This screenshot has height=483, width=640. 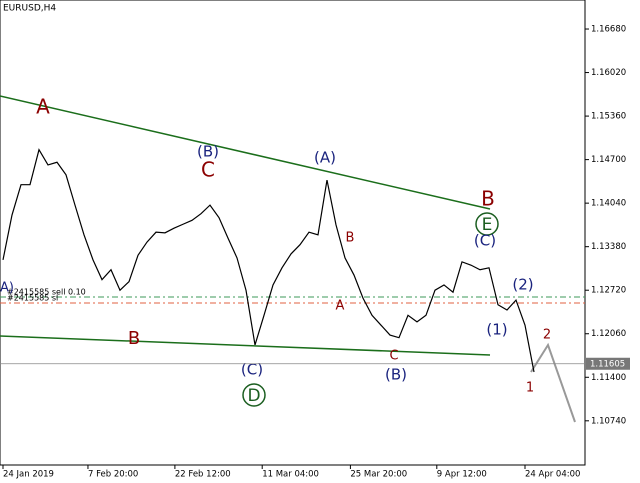 I want to click on price-label: 1.11605, so click(x=607, y=364).